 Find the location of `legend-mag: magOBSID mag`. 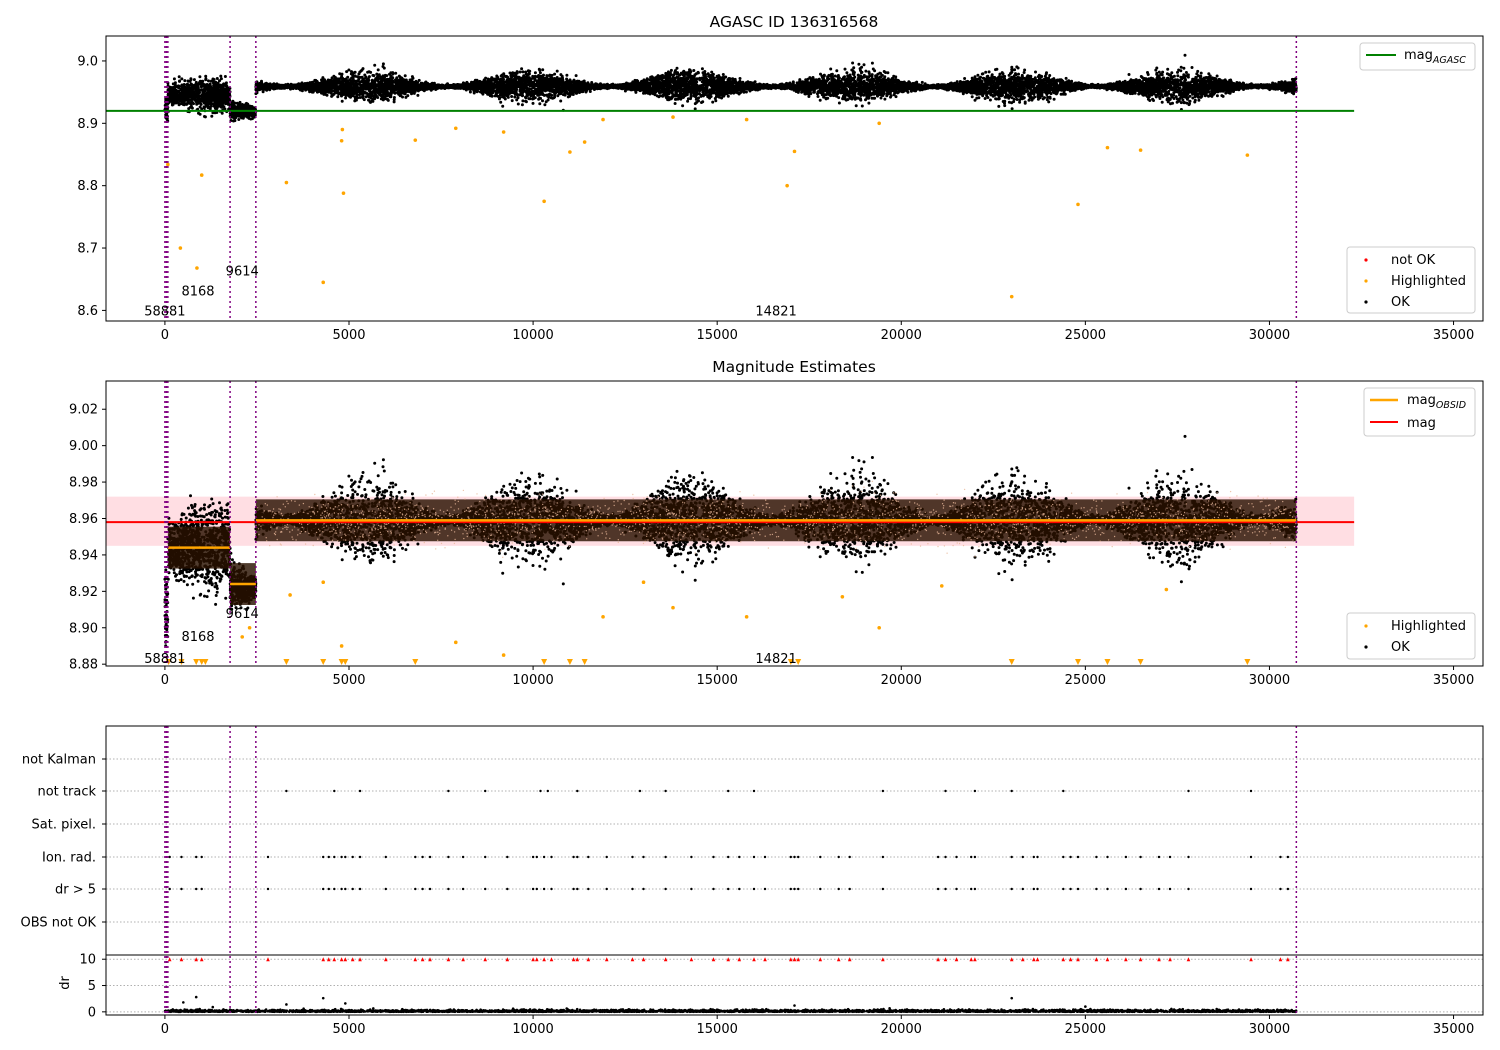

legend-mag: magOBSID mag is located at coordinates (1419, 412).